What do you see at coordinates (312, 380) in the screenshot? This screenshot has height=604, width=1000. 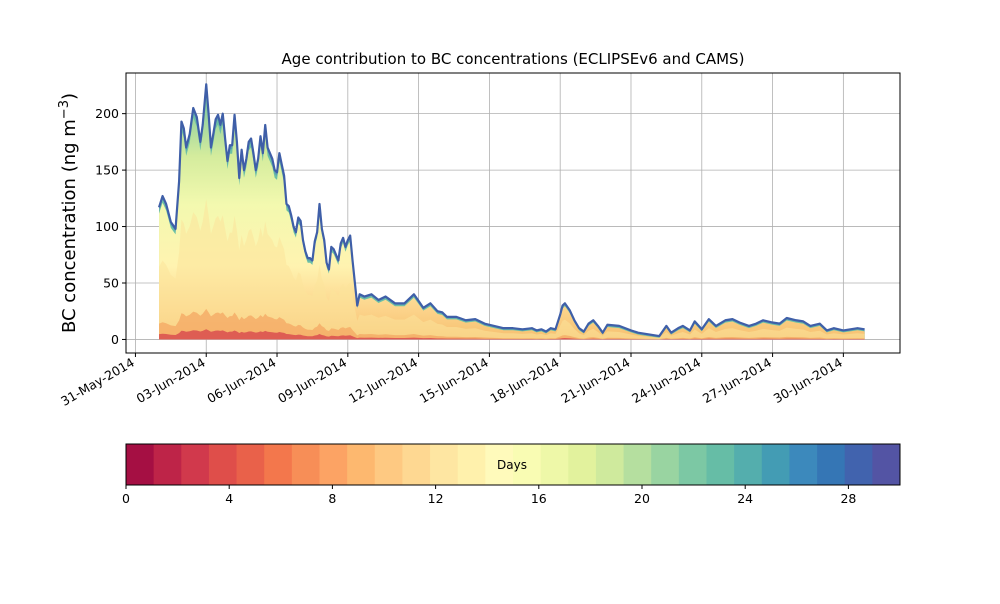 I see `x-tick-label: 09-Jun-2014` at bounding box center [312, 380].